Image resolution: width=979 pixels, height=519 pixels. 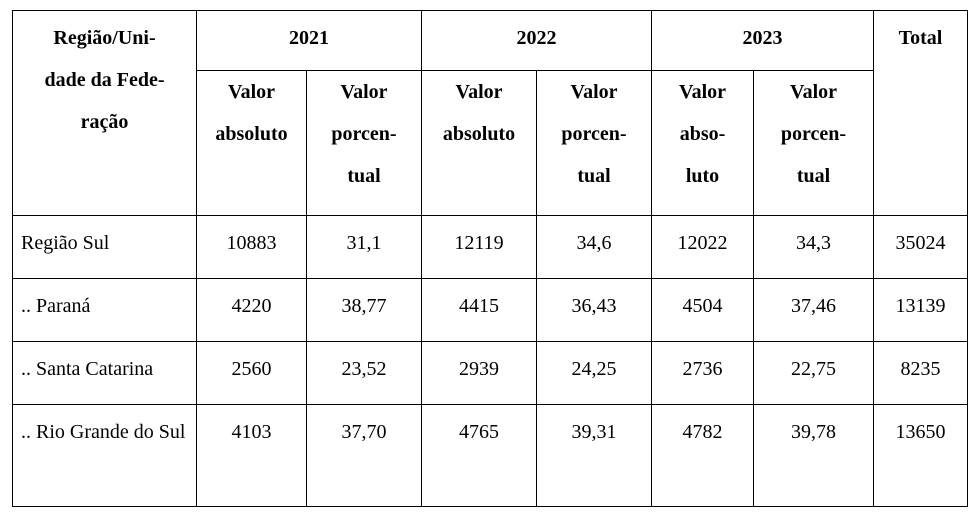 What do you see at coordinates (479, 373) in the screenshot?
I see `cell: 2939` at bounding box center [479, 373].